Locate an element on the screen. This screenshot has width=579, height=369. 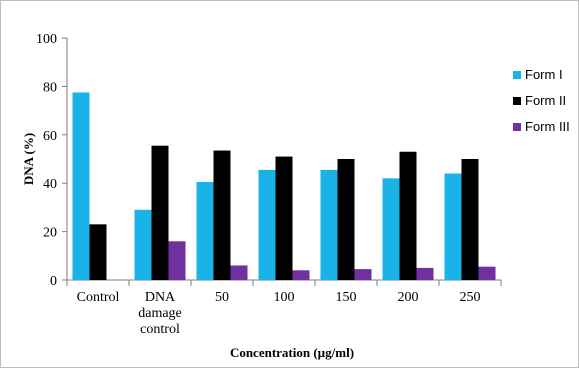
x-tick-label: 150 is located at coordinates (346, 297).